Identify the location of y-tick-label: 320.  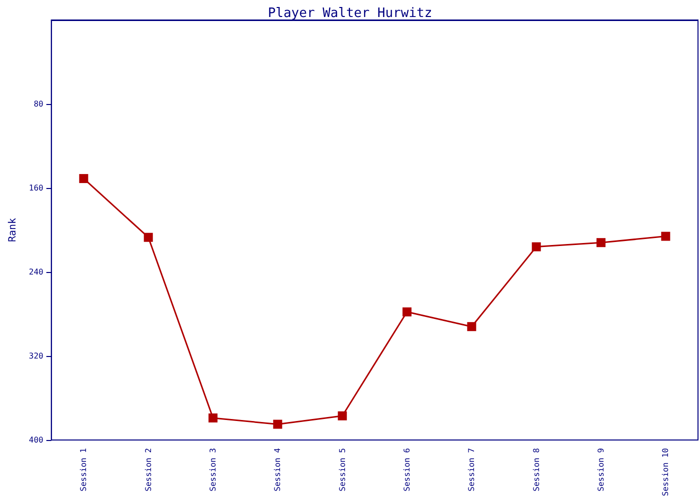
(36, 356).